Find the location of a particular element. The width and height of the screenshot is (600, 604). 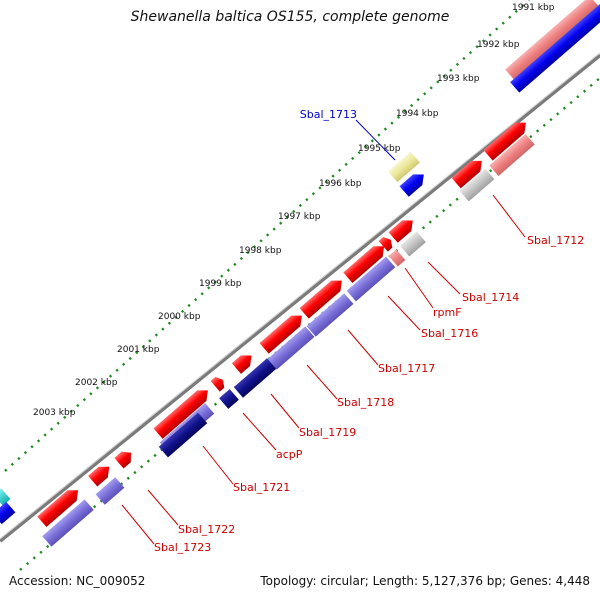

accession-text: Accession: NC_009052 is located at coordinates (77, 581).